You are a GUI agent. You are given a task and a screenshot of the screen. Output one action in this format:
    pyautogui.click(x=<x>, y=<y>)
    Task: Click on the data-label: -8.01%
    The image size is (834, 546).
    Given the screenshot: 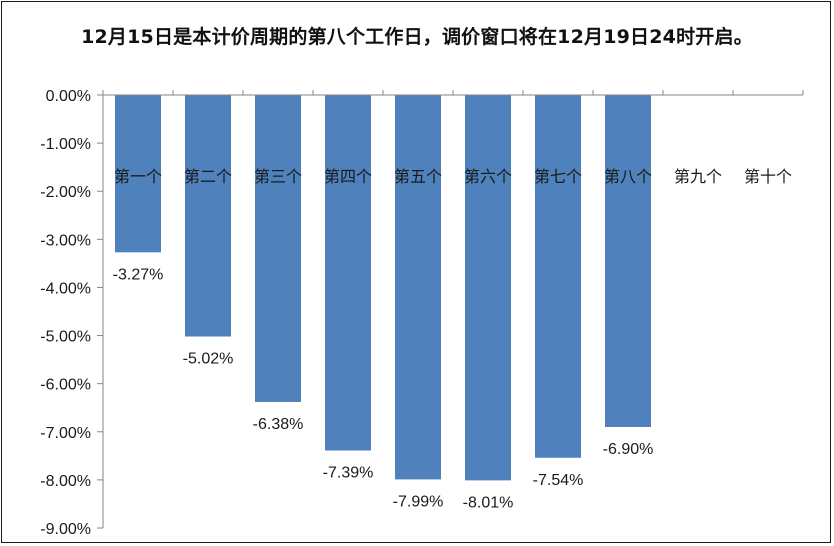 What is the action you would take?
    pyautogui.click(x=488, y=502)
    